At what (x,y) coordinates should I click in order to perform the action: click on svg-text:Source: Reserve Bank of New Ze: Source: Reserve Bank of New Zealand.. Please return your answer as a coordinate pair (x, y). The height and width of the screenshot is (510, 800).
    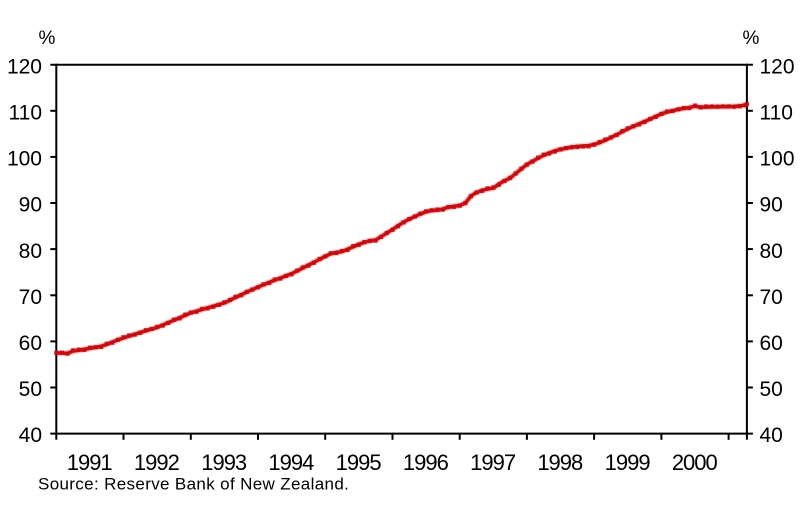
    Looking at the image, I should click on (193, 483).